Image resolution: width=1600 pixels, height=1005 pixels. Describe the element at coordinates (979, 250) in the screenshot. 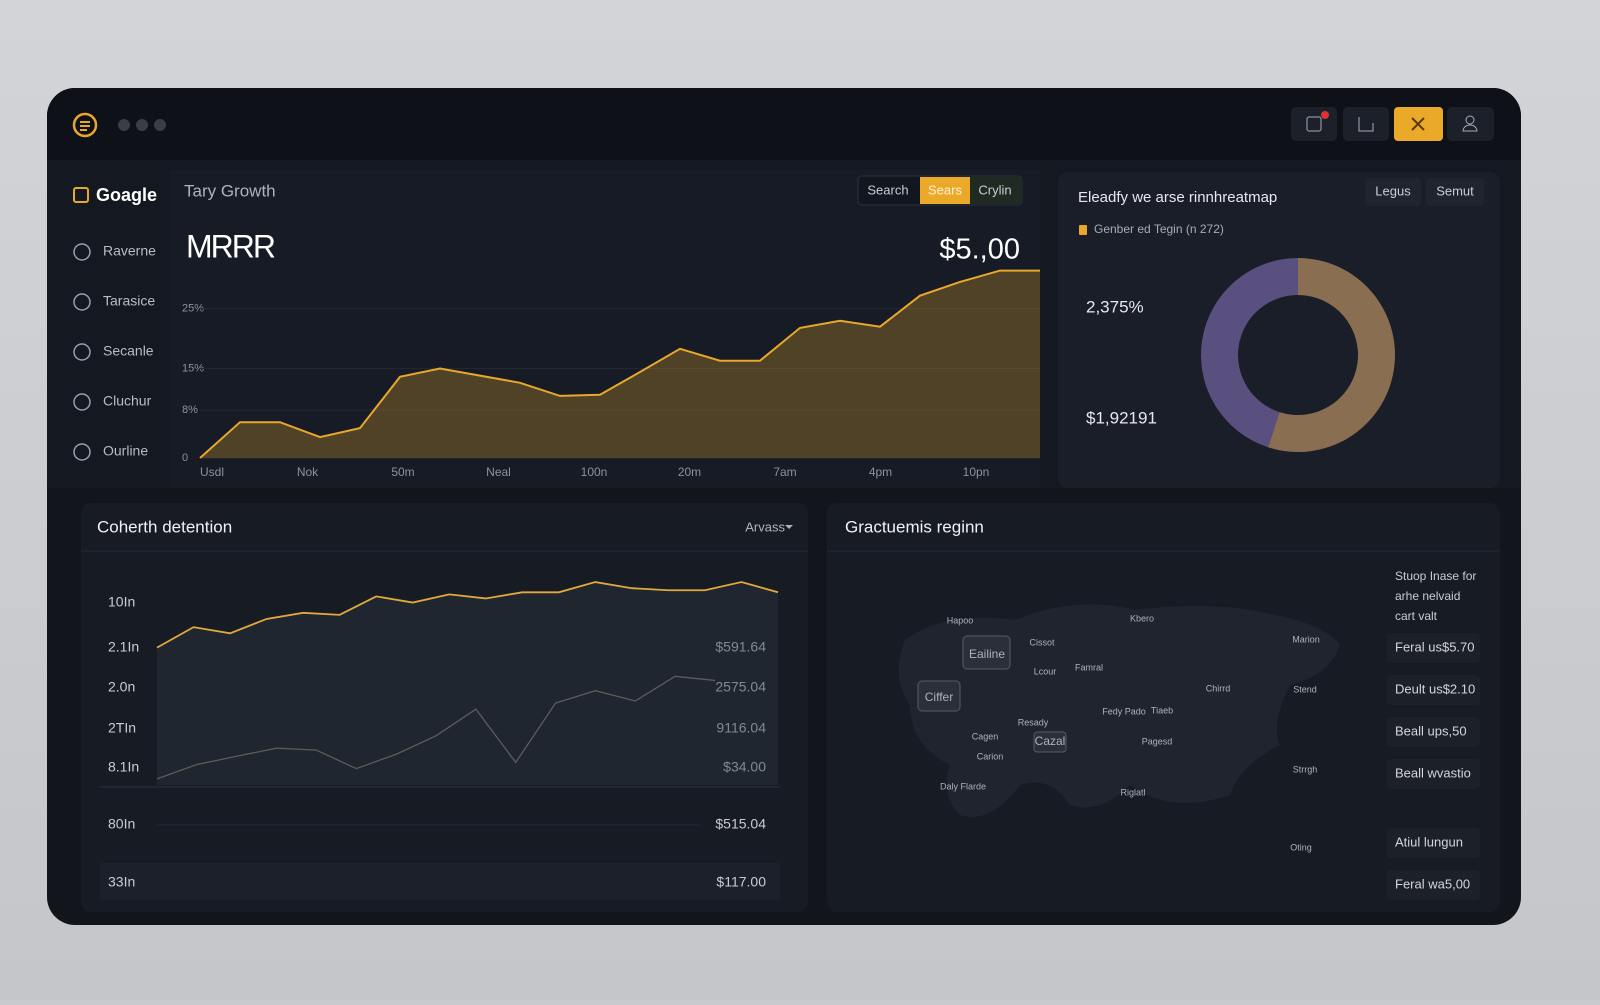

I see `metric-value: $5.,00` at that location.